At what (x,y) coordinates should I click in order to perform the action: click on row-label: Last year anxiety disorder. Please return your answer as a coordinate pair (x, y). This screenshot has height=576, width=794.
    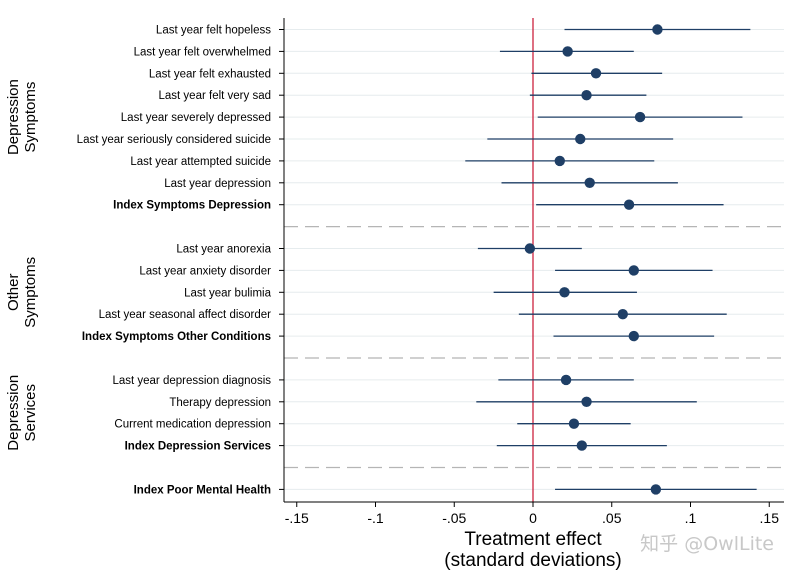
    Looking at the image, I should click on (205, 271).